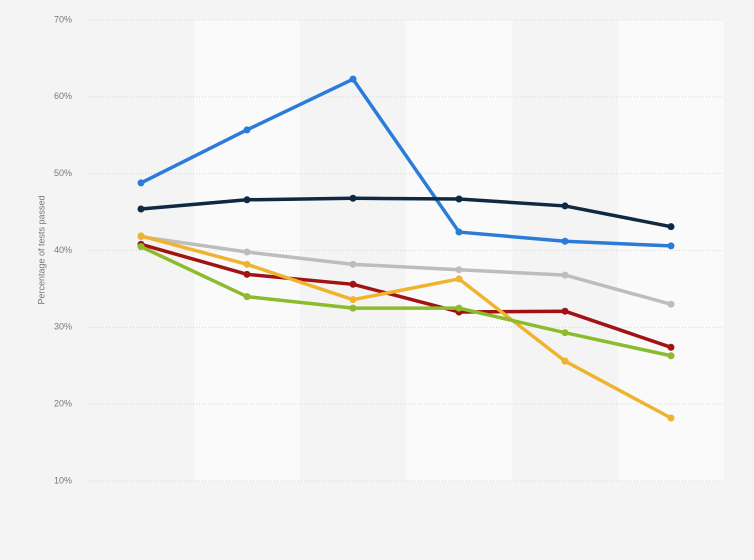 The image size is (754, 560). What do you see at coordinates (63, 250) in the screenshot?
I see `y-tick-label: 40%` at bounding box center [63, 250].